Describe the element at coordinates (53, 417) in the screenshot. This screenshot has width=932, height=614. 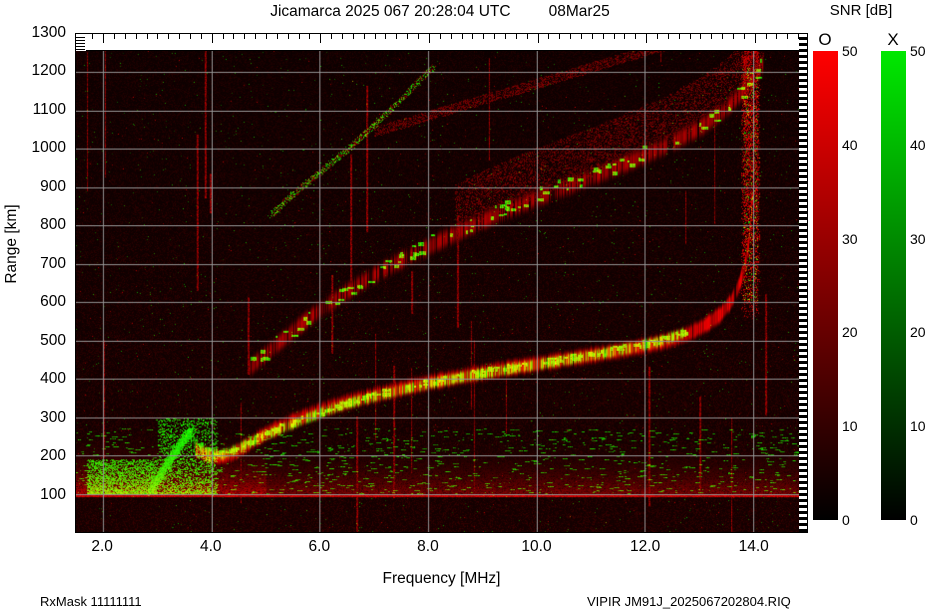
I see `y-tick-label: 300` at that location.